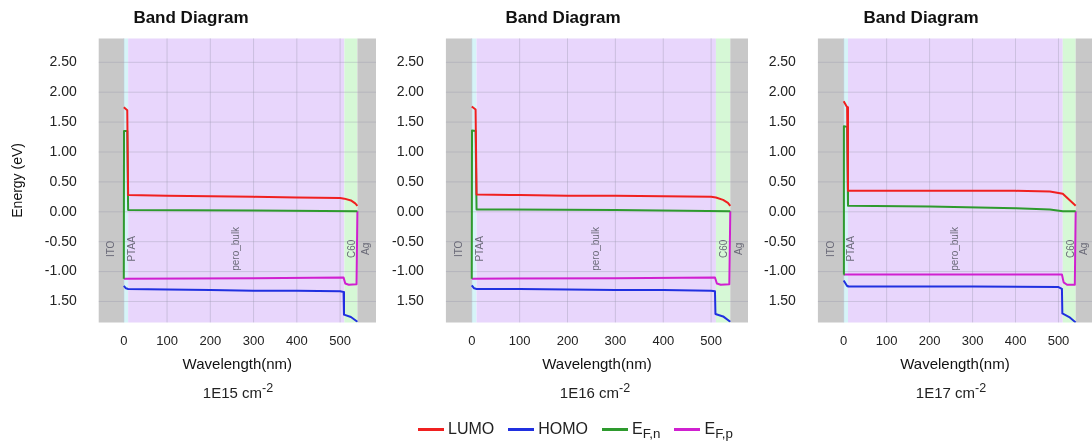 Image resolution: width=1092 pixels, height=448 pixels. Describe the element at coordinates (471, 429) in the screenshot. I see `legend-label: LUMO` at that location.